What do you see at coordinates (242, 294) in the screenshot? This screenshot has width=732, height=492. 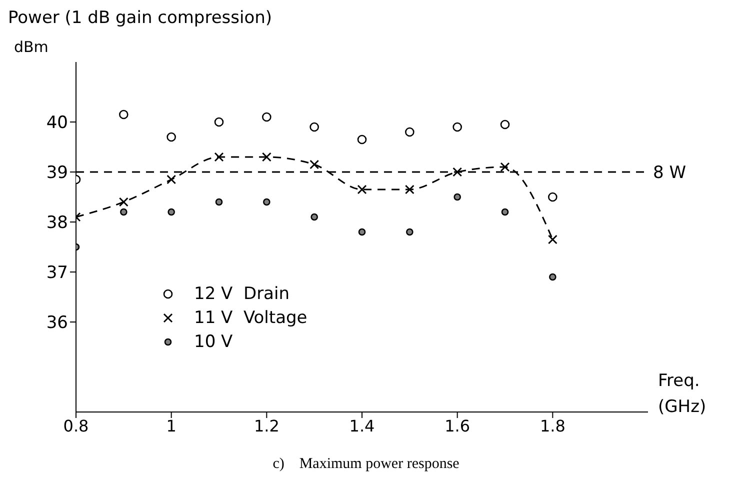 I see `legend-label: 12 V Drain` at bounding box center [242, 294].